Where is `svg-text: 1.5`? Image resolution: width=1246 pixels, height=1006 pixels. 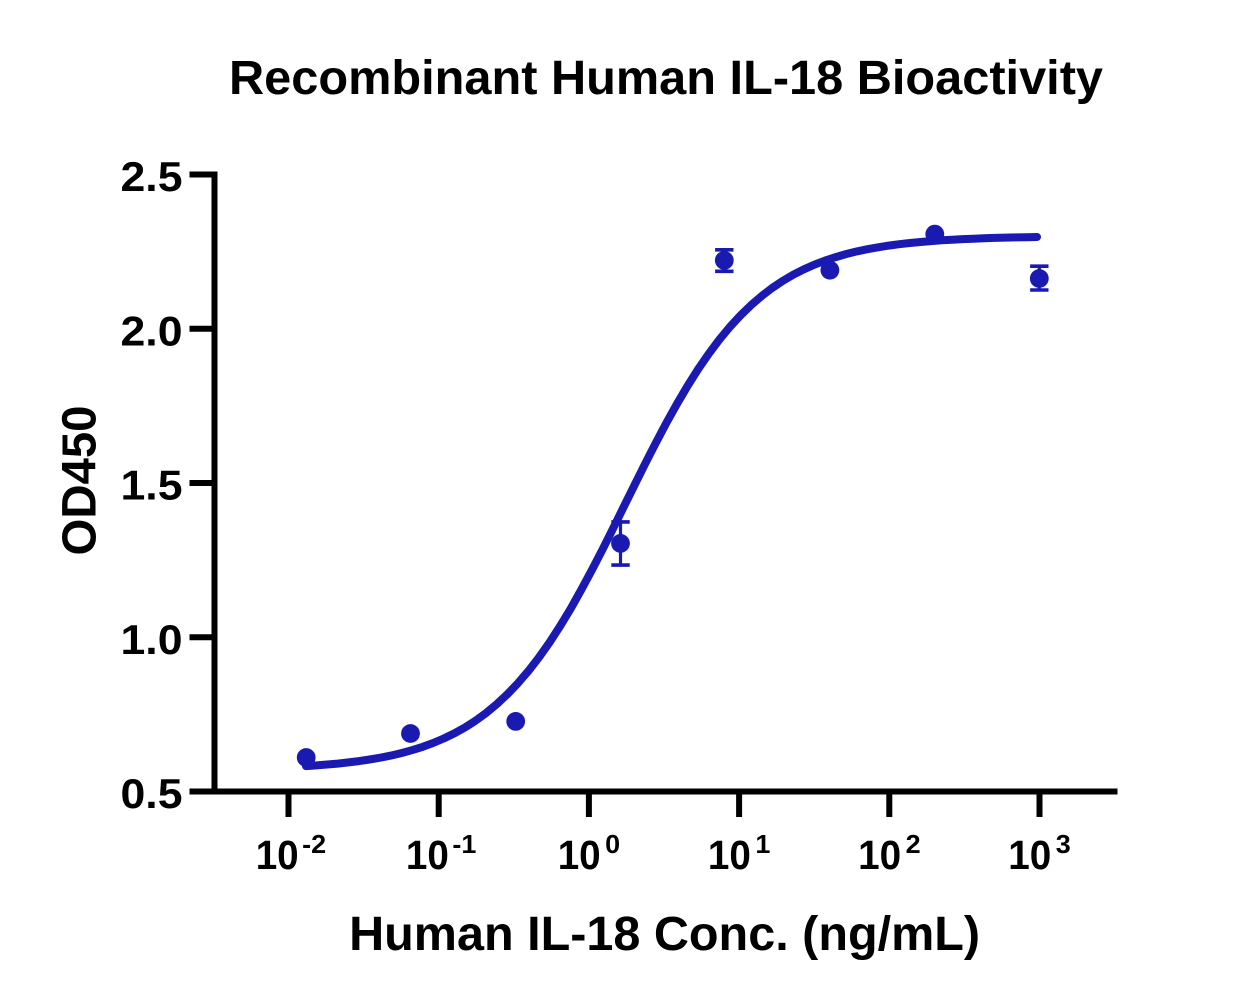 svg-text: 1.5 is located at coordinates (152, 485).